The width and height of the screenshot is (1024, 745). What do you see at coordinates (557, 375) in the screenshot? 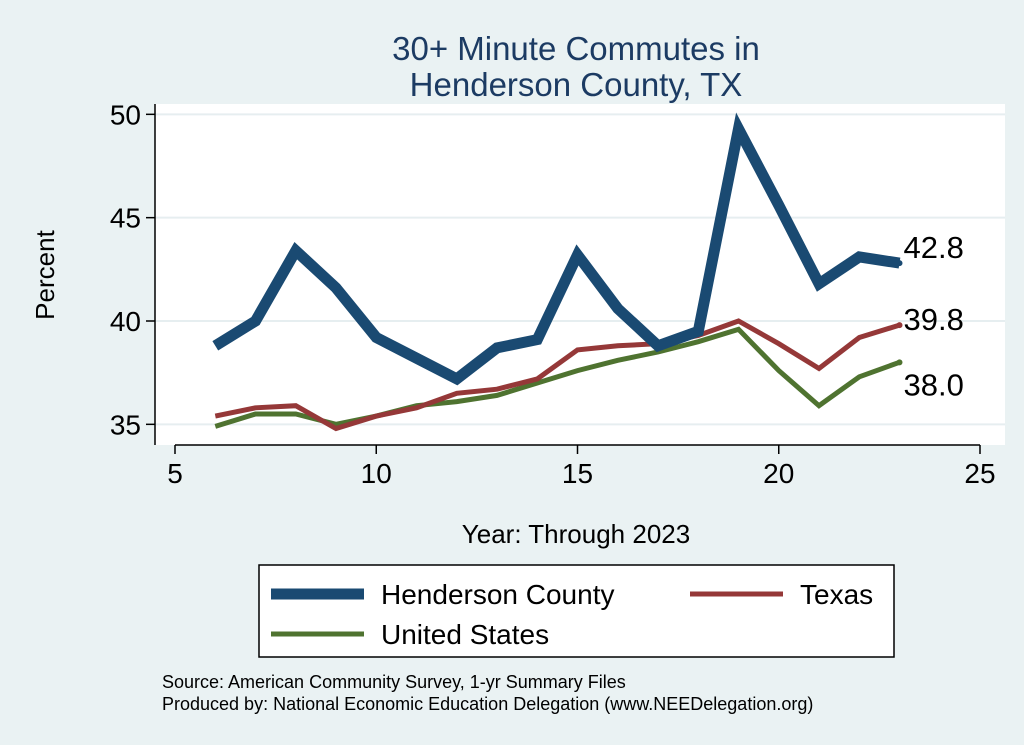
I see `series-line-texas` at bounding box center [557, 375].